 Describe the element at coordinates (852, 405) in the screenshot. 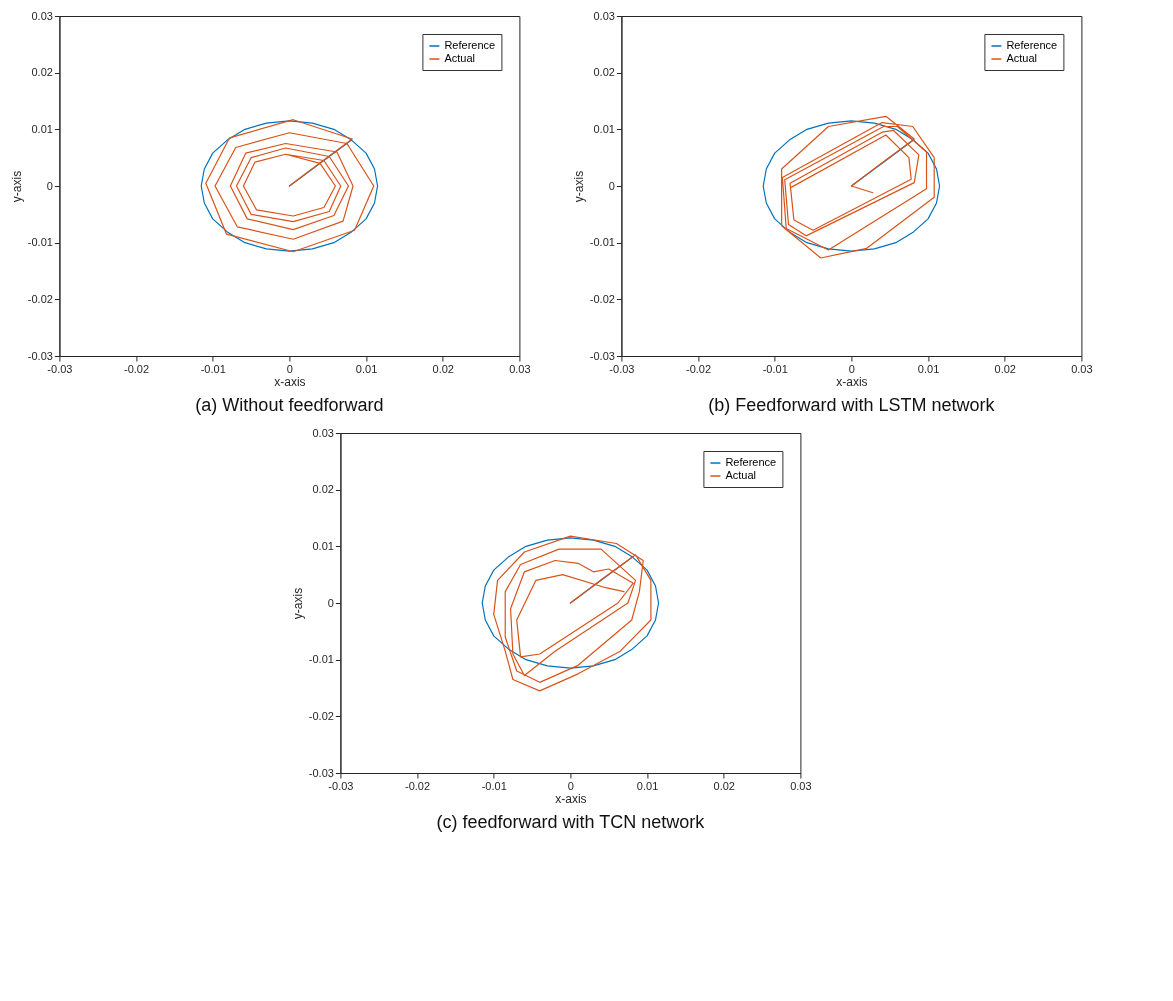

I see `text: (b) Feedforward with LSTM network` at that location.